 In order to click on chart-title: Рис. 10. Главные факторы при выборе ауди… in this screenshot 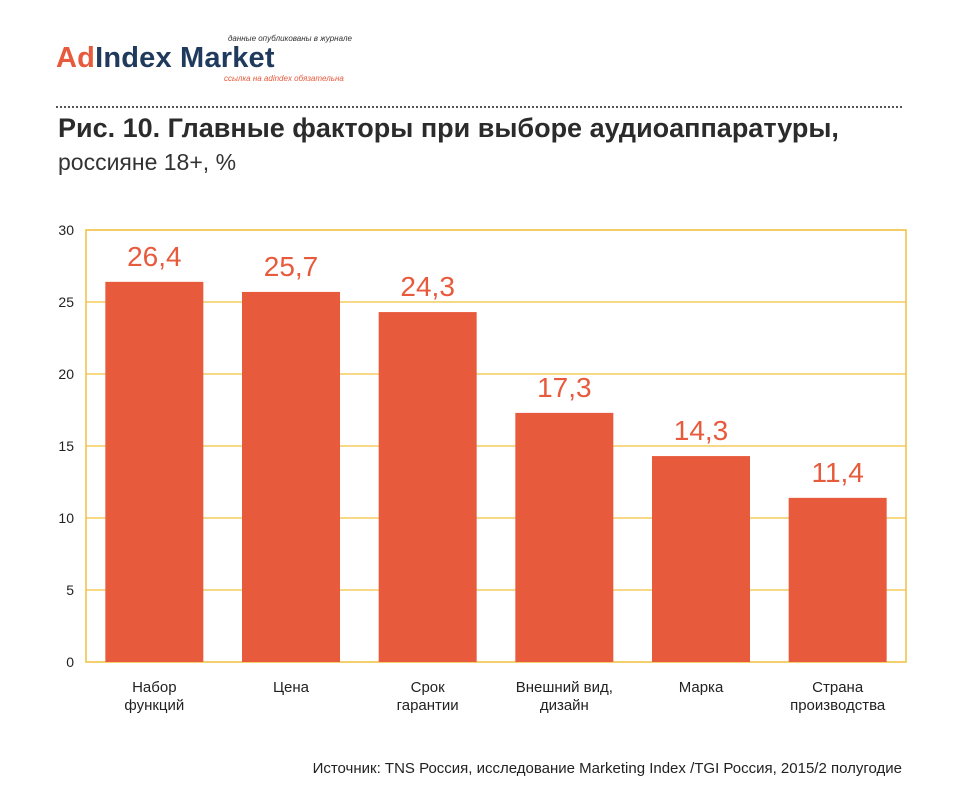, I will do `click(448, 128)`.